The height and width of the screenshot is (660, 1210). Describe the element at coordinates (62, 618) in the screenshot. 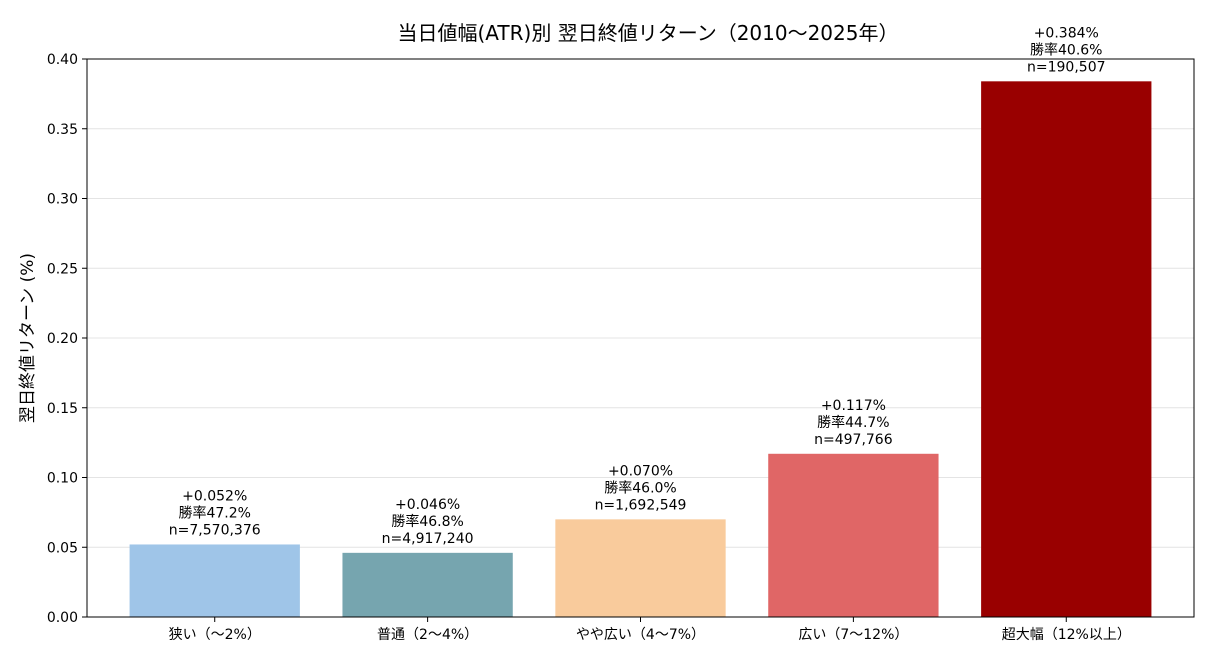

I see `y-tick-label: 0.00` at that location.